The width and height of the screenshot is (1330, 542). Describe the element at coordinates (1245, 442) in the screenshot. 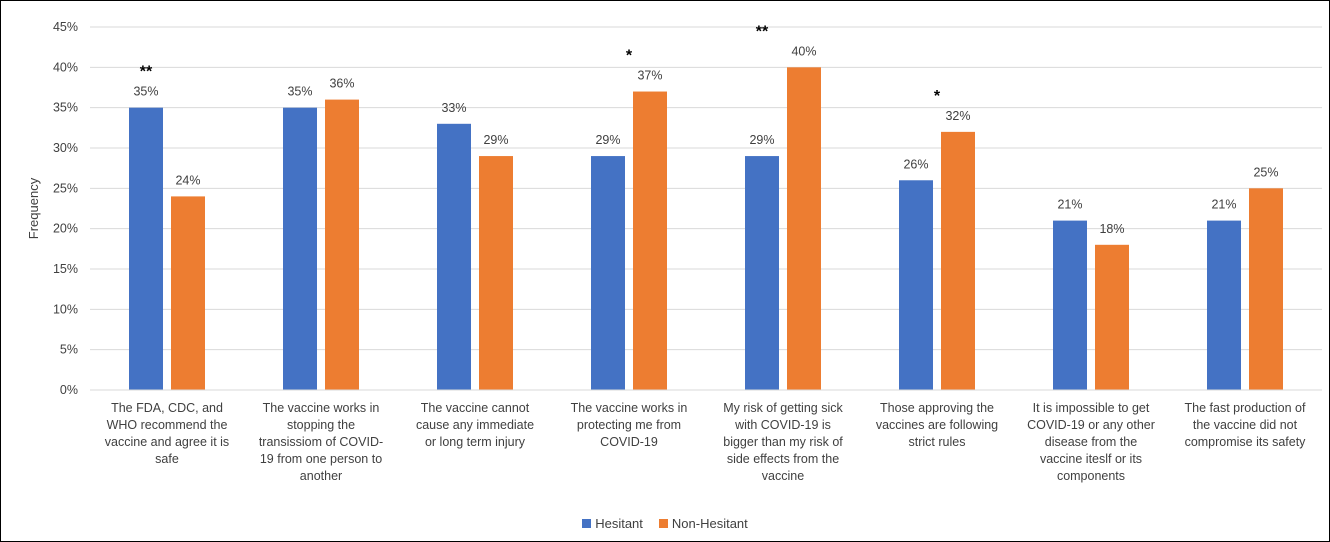

I see `x-category-label-line: compromise its safety` at that location.